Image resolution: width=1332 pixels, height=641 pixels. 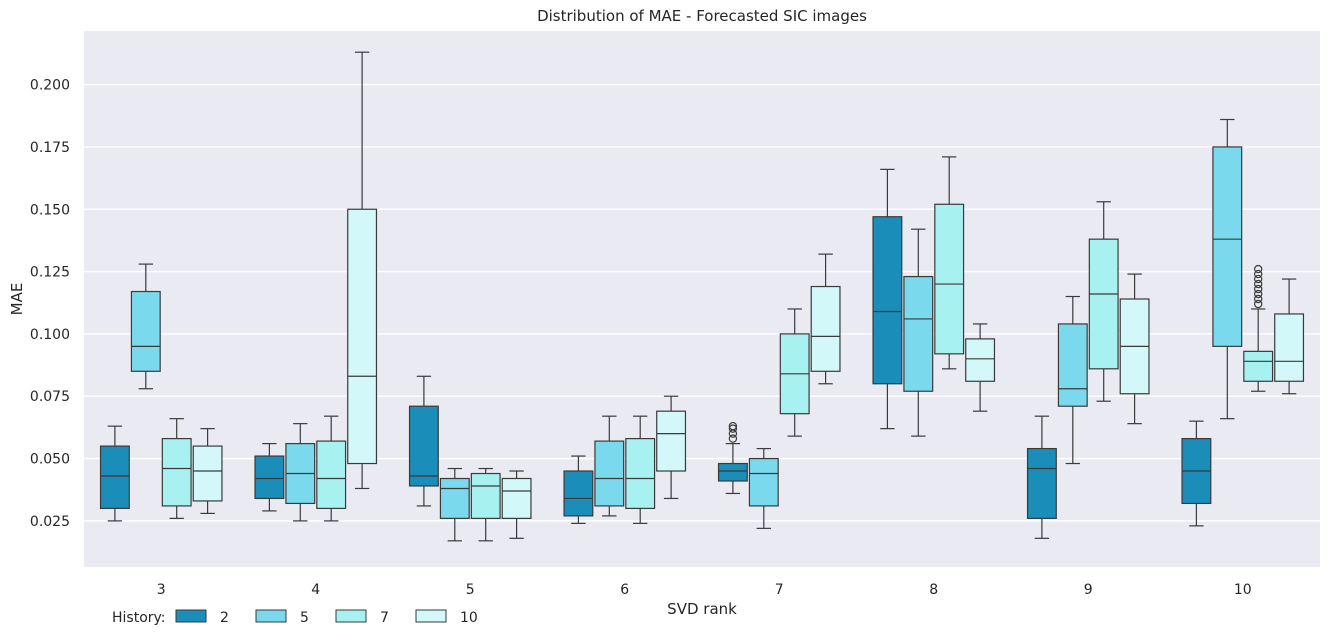 I want to click on y-tick-label: 0.150, so click(x=50, y=210).